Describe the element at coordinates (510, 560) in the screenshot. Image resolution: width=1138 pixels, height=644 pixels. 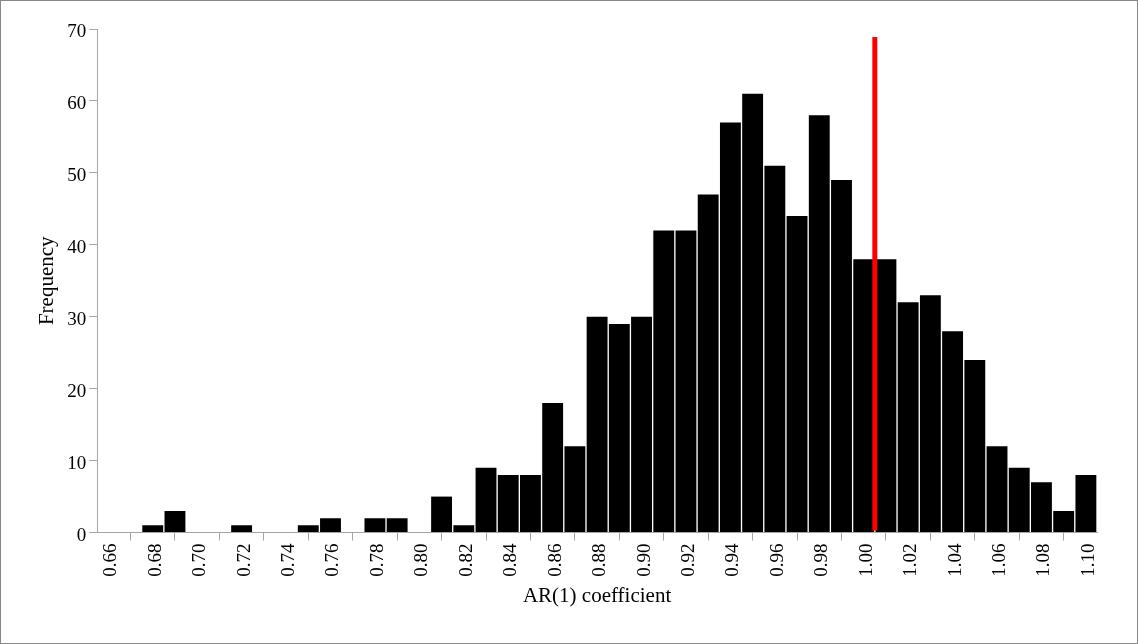
I see `x-tick-label: 0.84` at that location.